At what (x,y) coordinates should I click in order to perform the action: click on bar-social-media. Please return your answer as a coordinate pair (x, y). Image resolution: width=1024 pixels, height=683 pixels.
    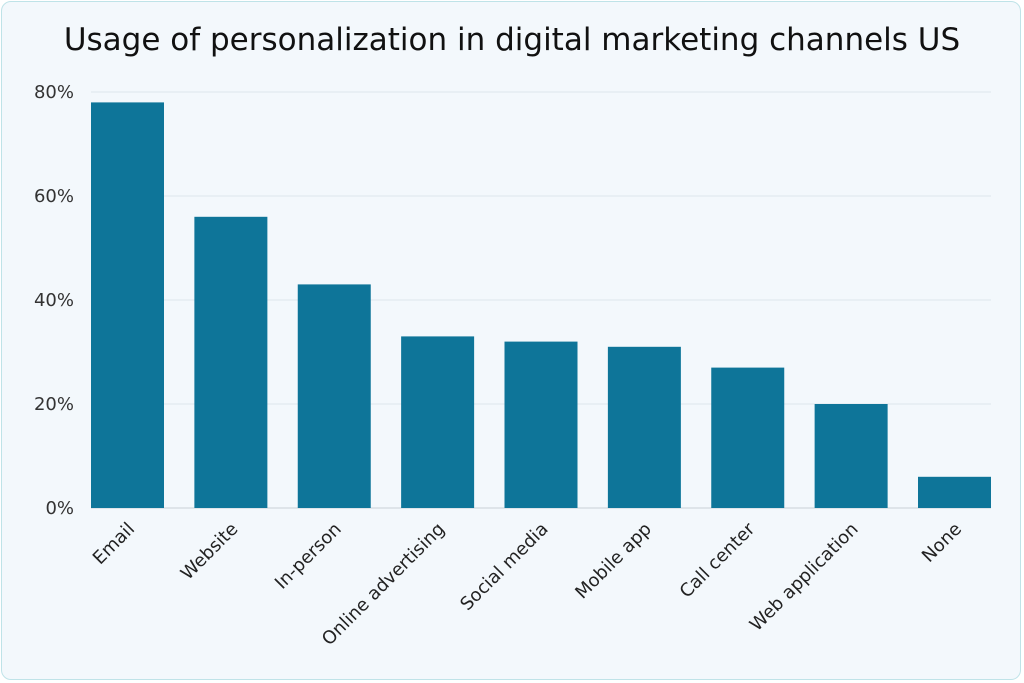
    Looking at the image, I should click on (541, 424).